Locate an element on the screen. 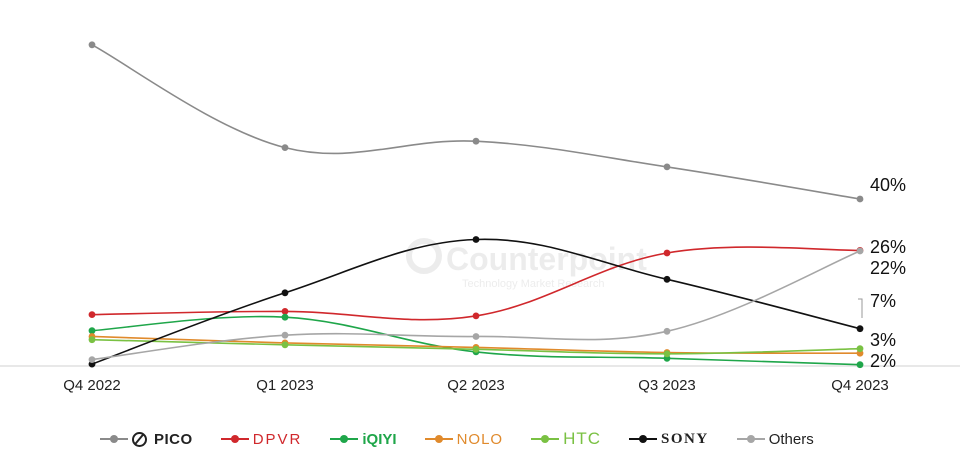  legend-label-nolo: NOLO is located at coordinates (480, 439).